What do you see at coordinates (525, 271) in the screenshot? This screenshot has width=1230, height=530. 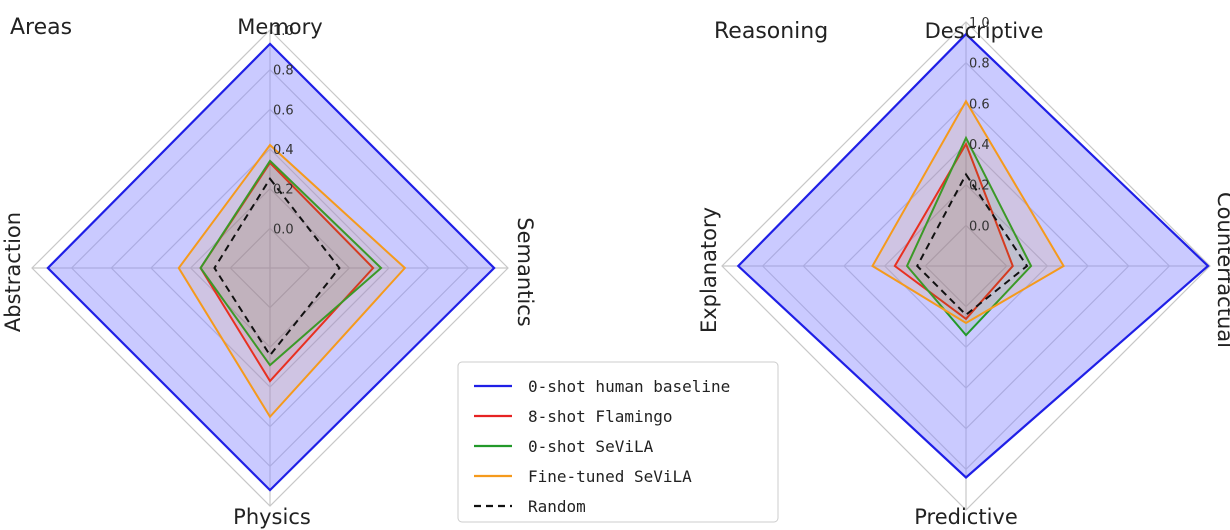 I see `axis-label-semantics: Semantics` at bounding box center [525, 271].